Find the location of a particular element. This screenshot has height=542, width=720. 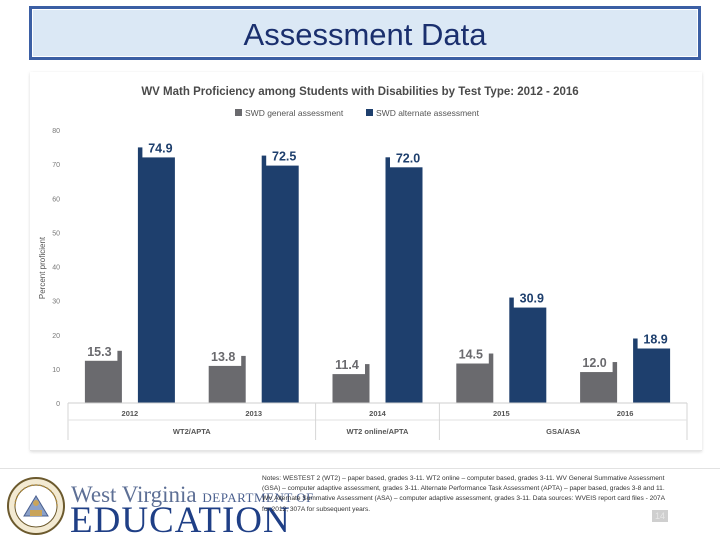

bar-alternate-2014 is located at coordinates (404, 280).